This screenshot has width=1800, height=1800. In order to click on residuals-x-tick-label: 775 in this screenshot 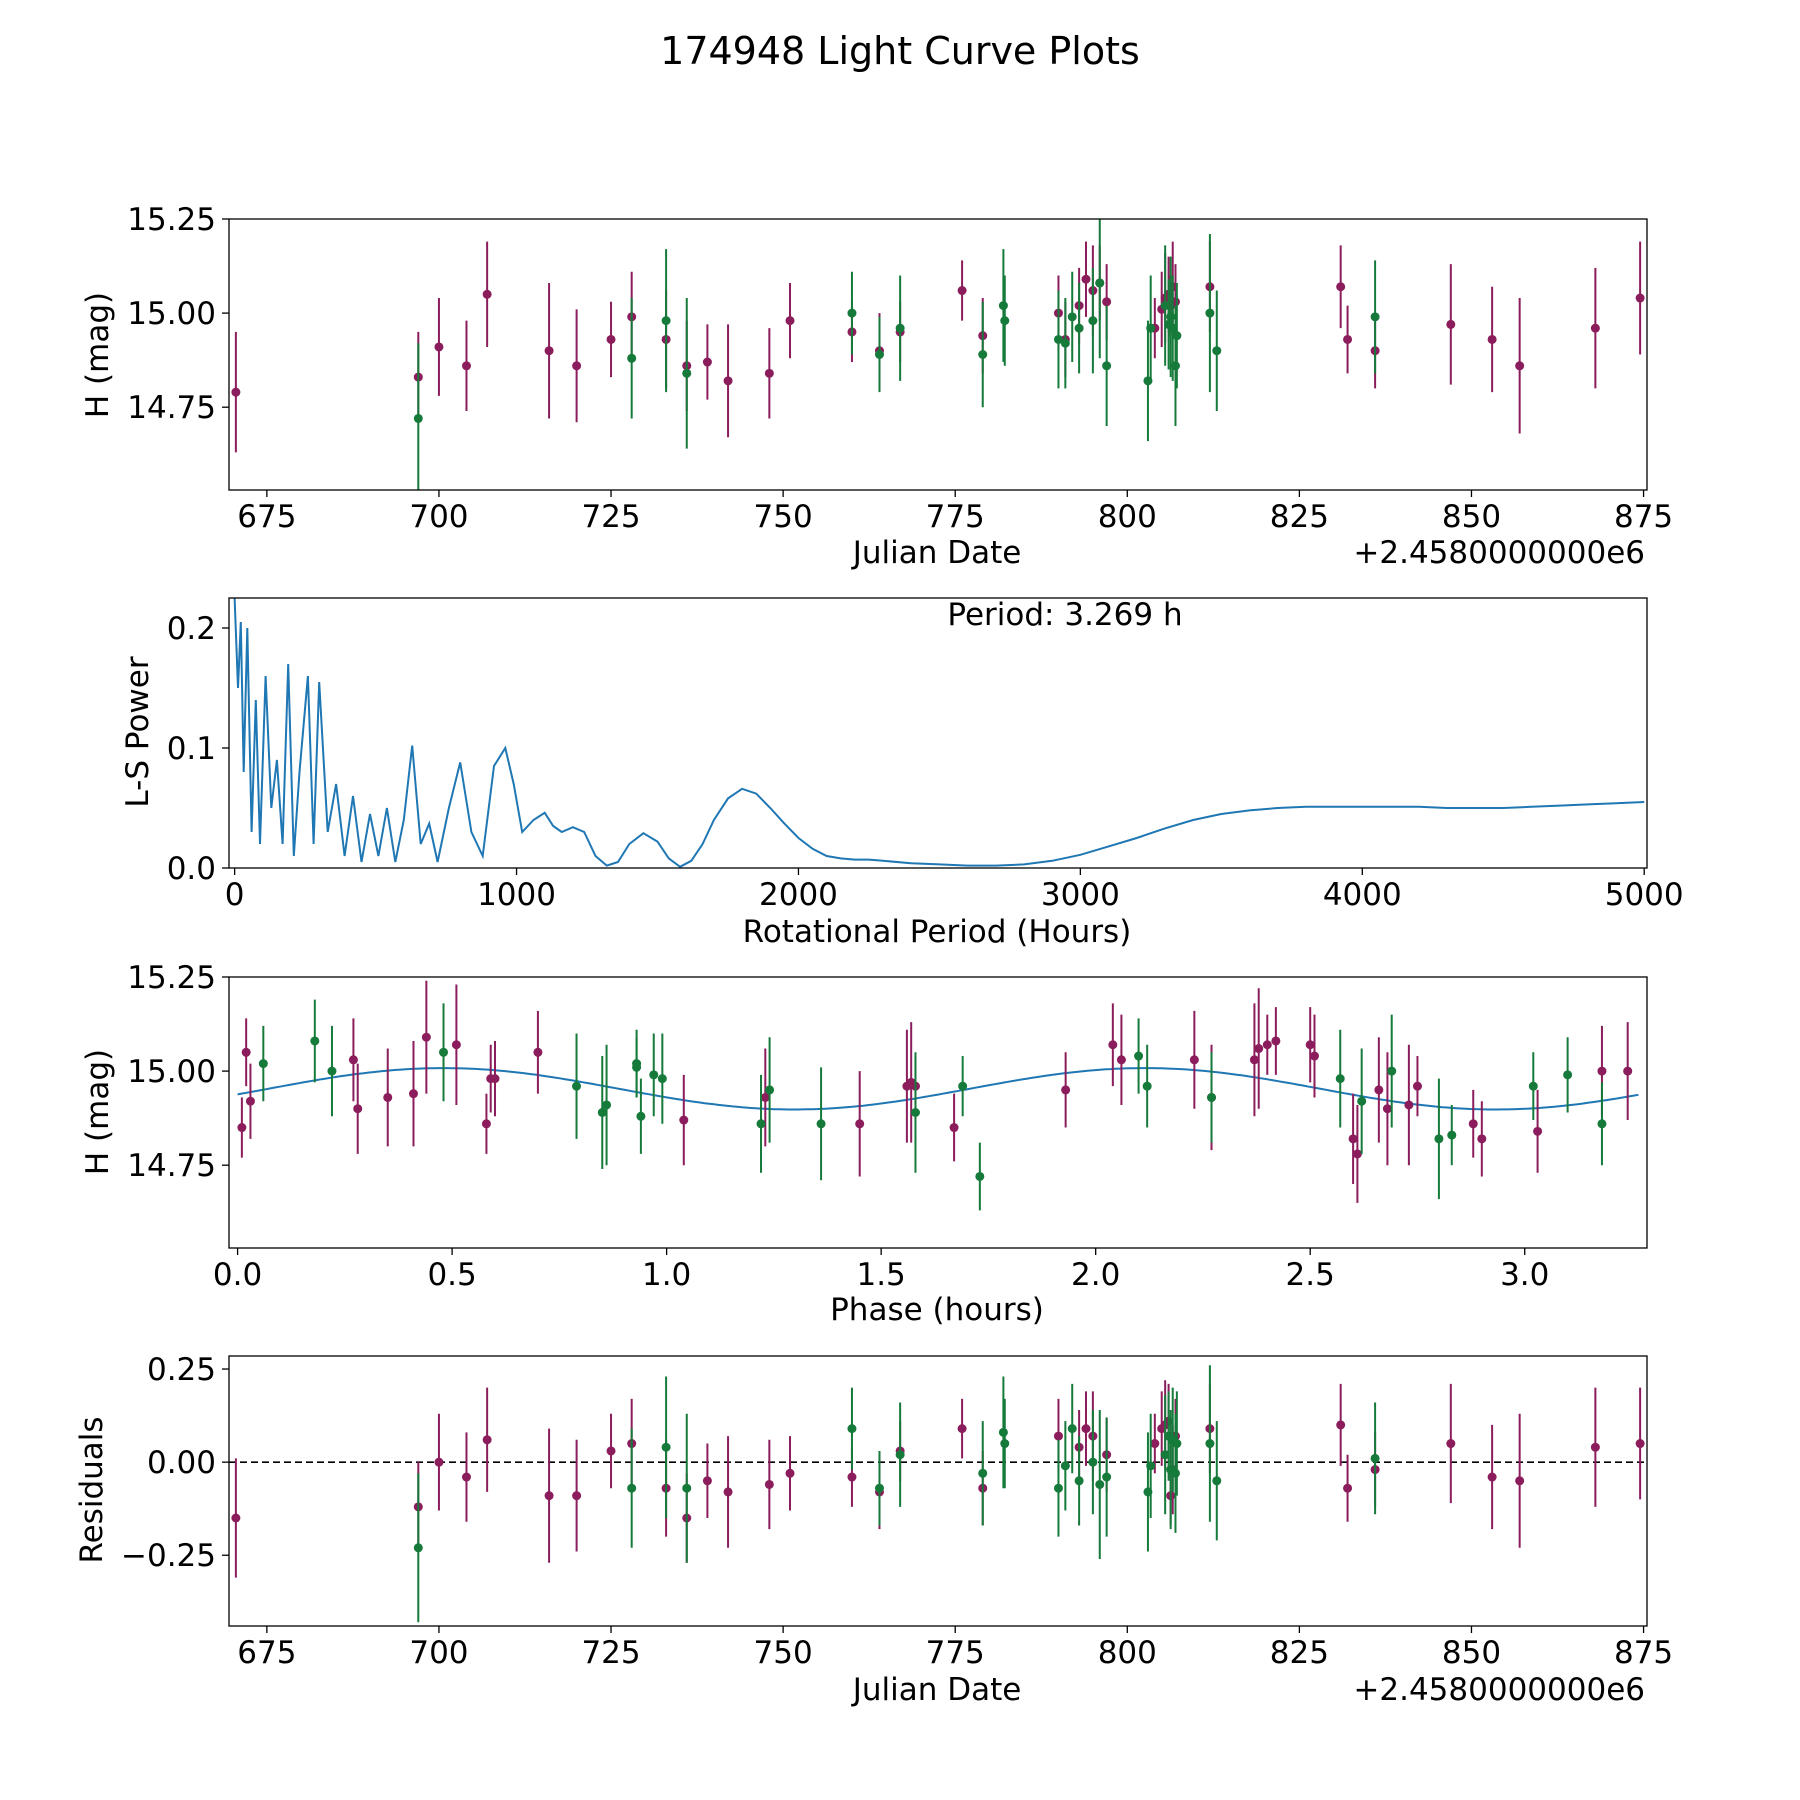, I will do `click(955, 1653)`.